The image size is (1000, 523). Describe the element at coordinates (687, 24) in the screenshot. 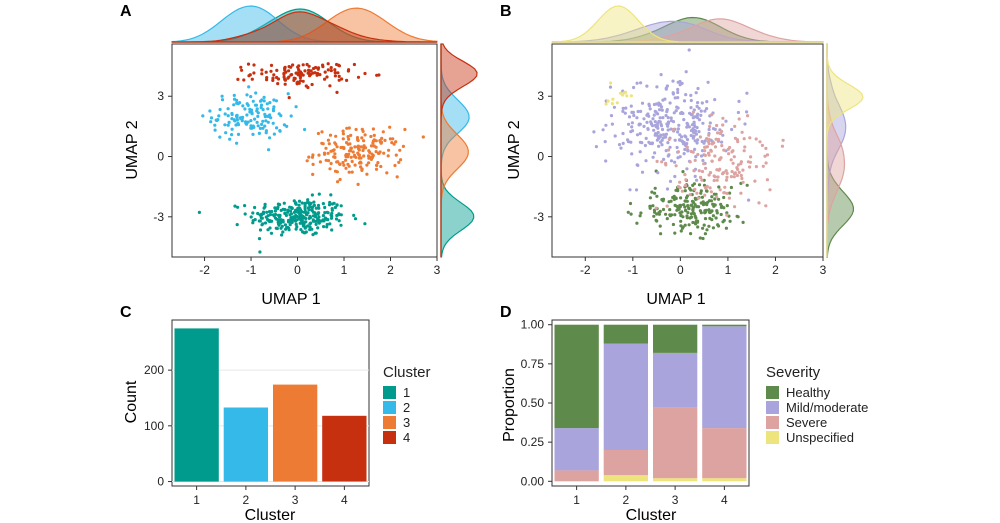

I see `panel-b-top-density` at that location.